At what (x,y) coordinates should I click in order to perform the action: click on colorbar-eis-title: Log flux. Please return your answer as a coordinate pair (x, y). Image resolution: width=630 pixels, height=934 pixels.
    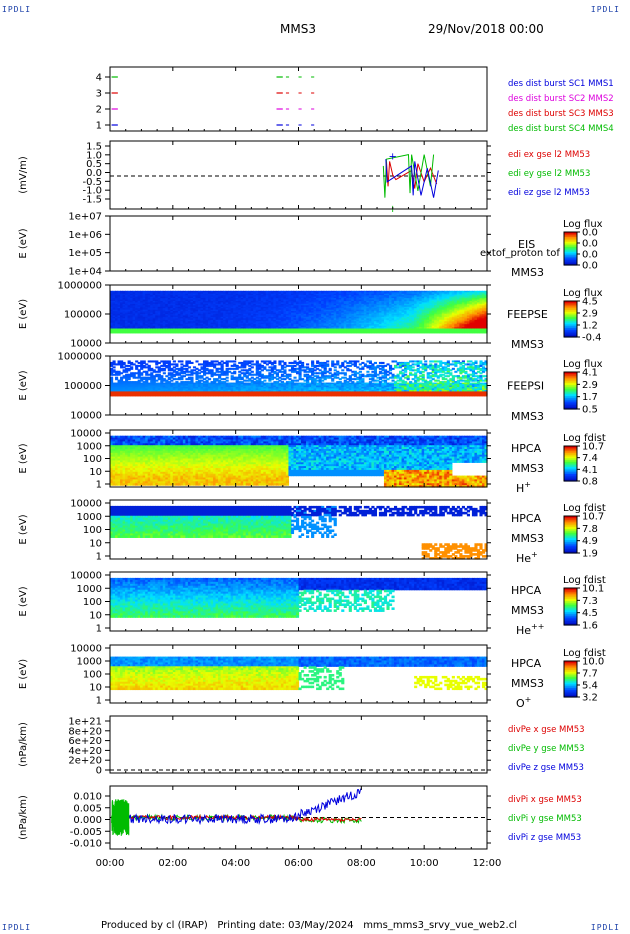
    Looking at the image, I should click on (583, 224).